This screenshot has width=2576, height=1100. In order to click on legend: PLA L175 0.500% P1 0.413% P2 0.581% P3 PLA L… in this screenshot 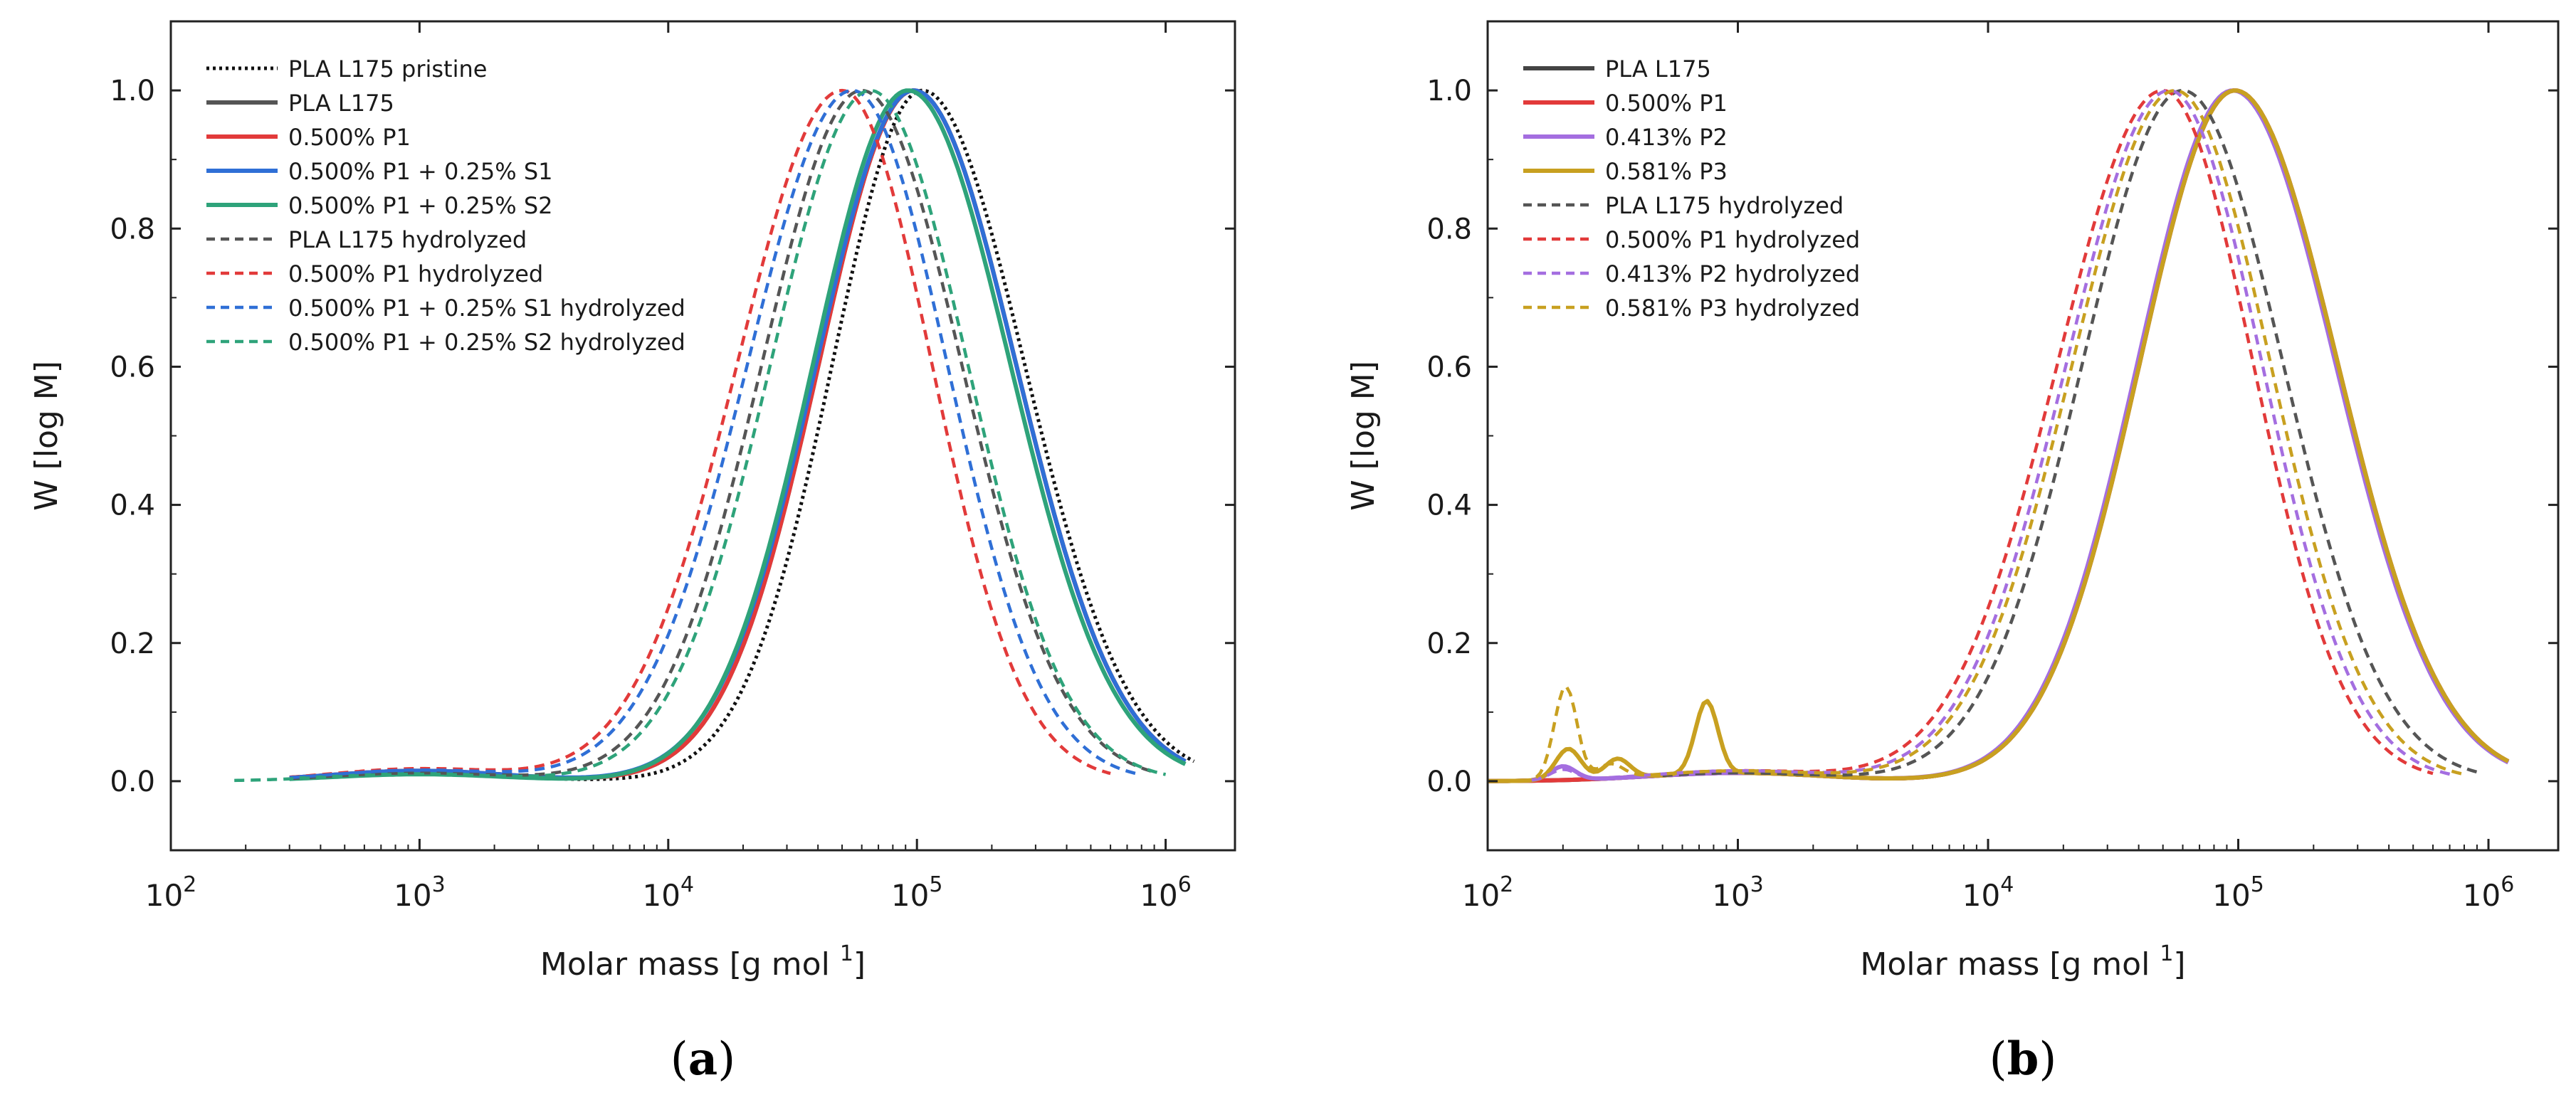, I will do `click(1692, 189)`.